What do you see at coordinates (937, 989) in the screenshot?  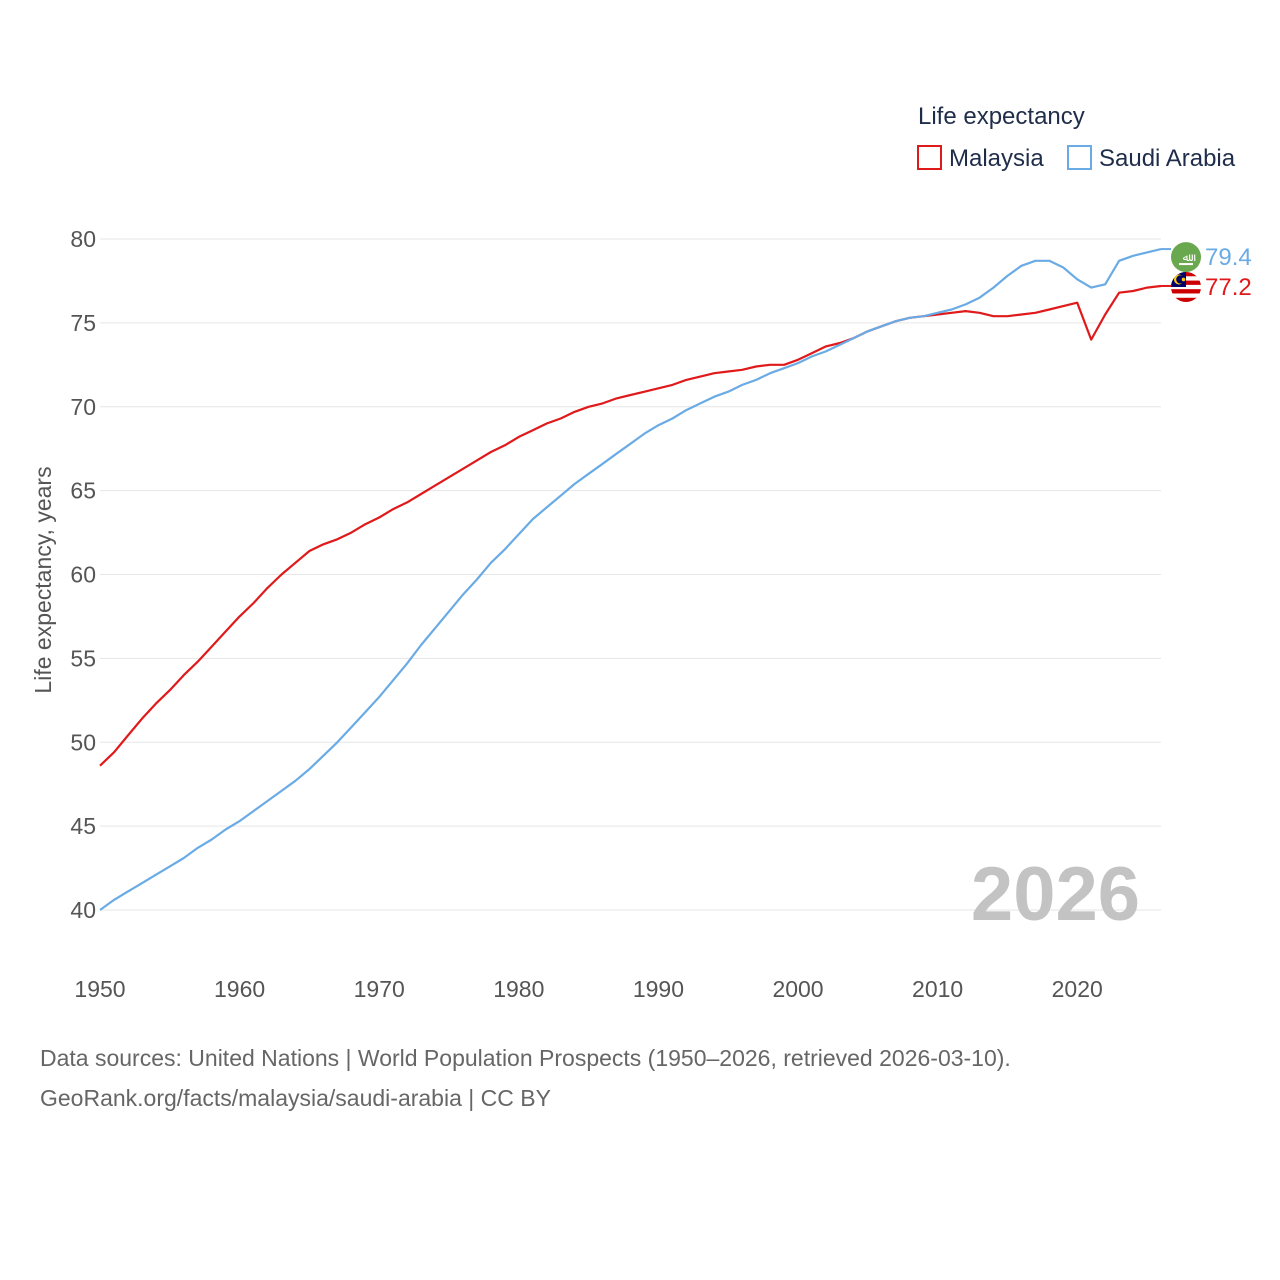 I see `x-tick-label: 2010` at bounding box center [937, 989].